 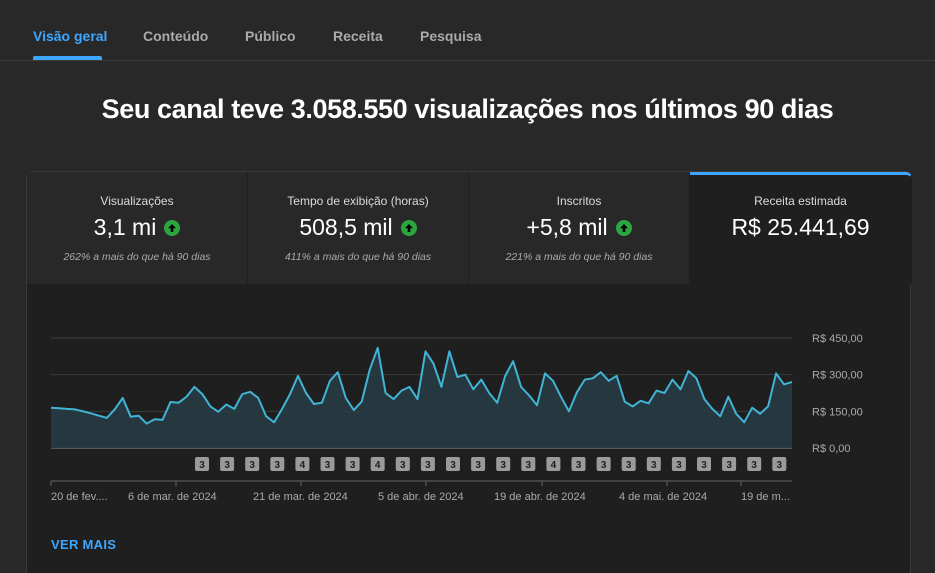 I want to click on y-tick-label: R$ 450,00, so click(x=837, y=339).